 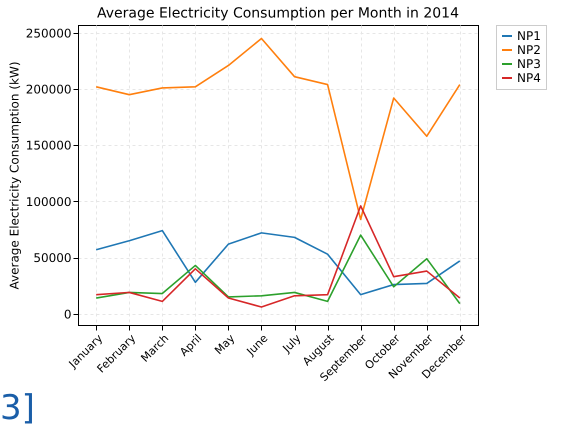 I want to click on y-tick-label: 250000, so click(x=49, y=33).